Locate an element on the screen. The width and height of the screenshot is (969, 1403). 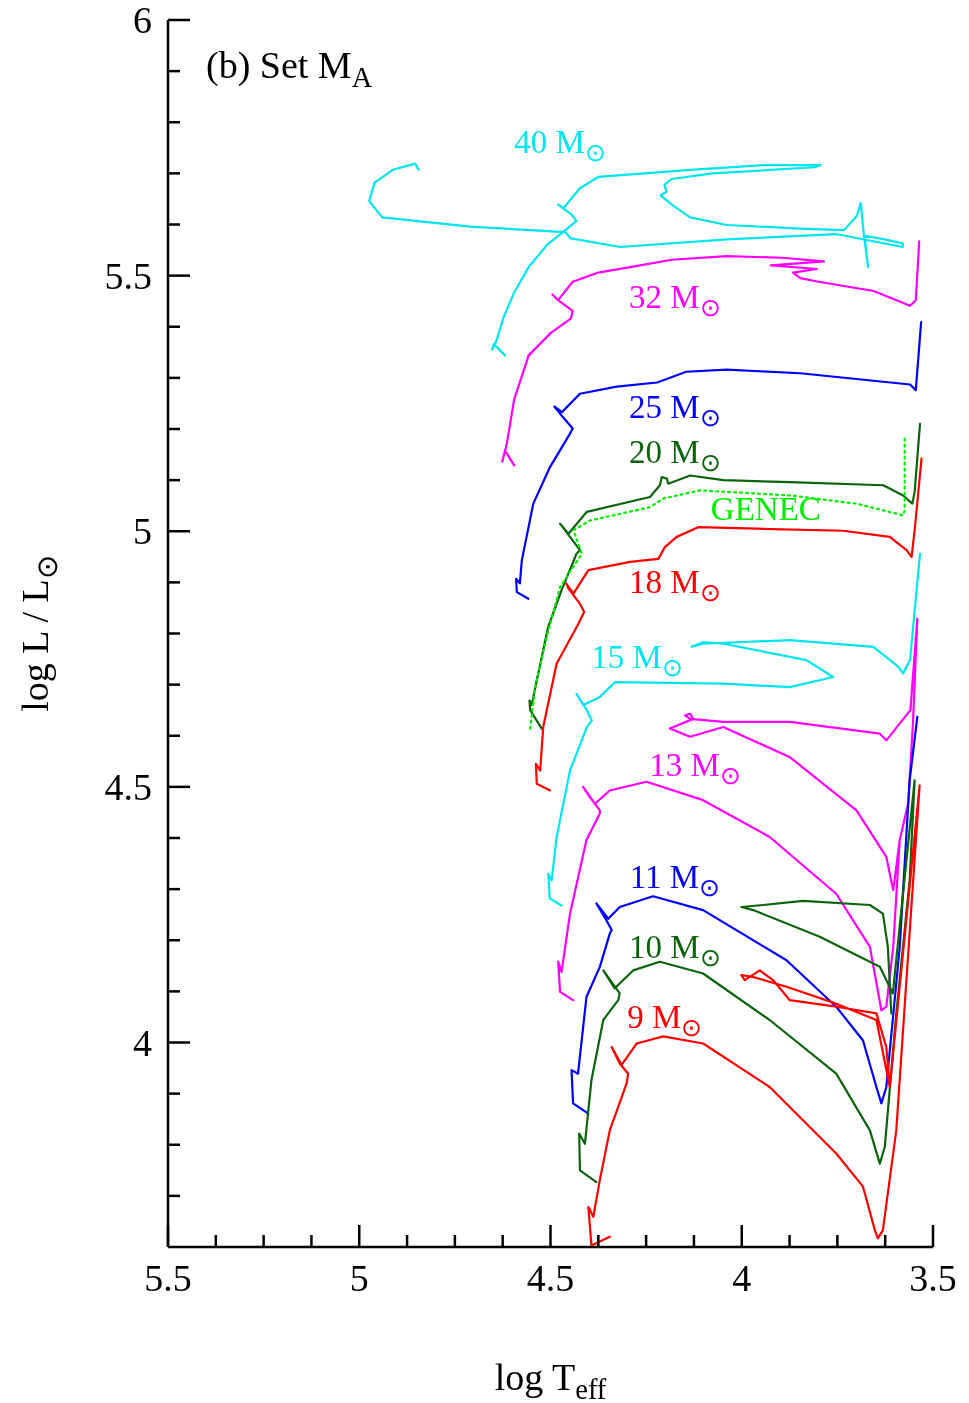
series-label: 9 M$_{⊙}$ is located at coordinates (665, 1020).